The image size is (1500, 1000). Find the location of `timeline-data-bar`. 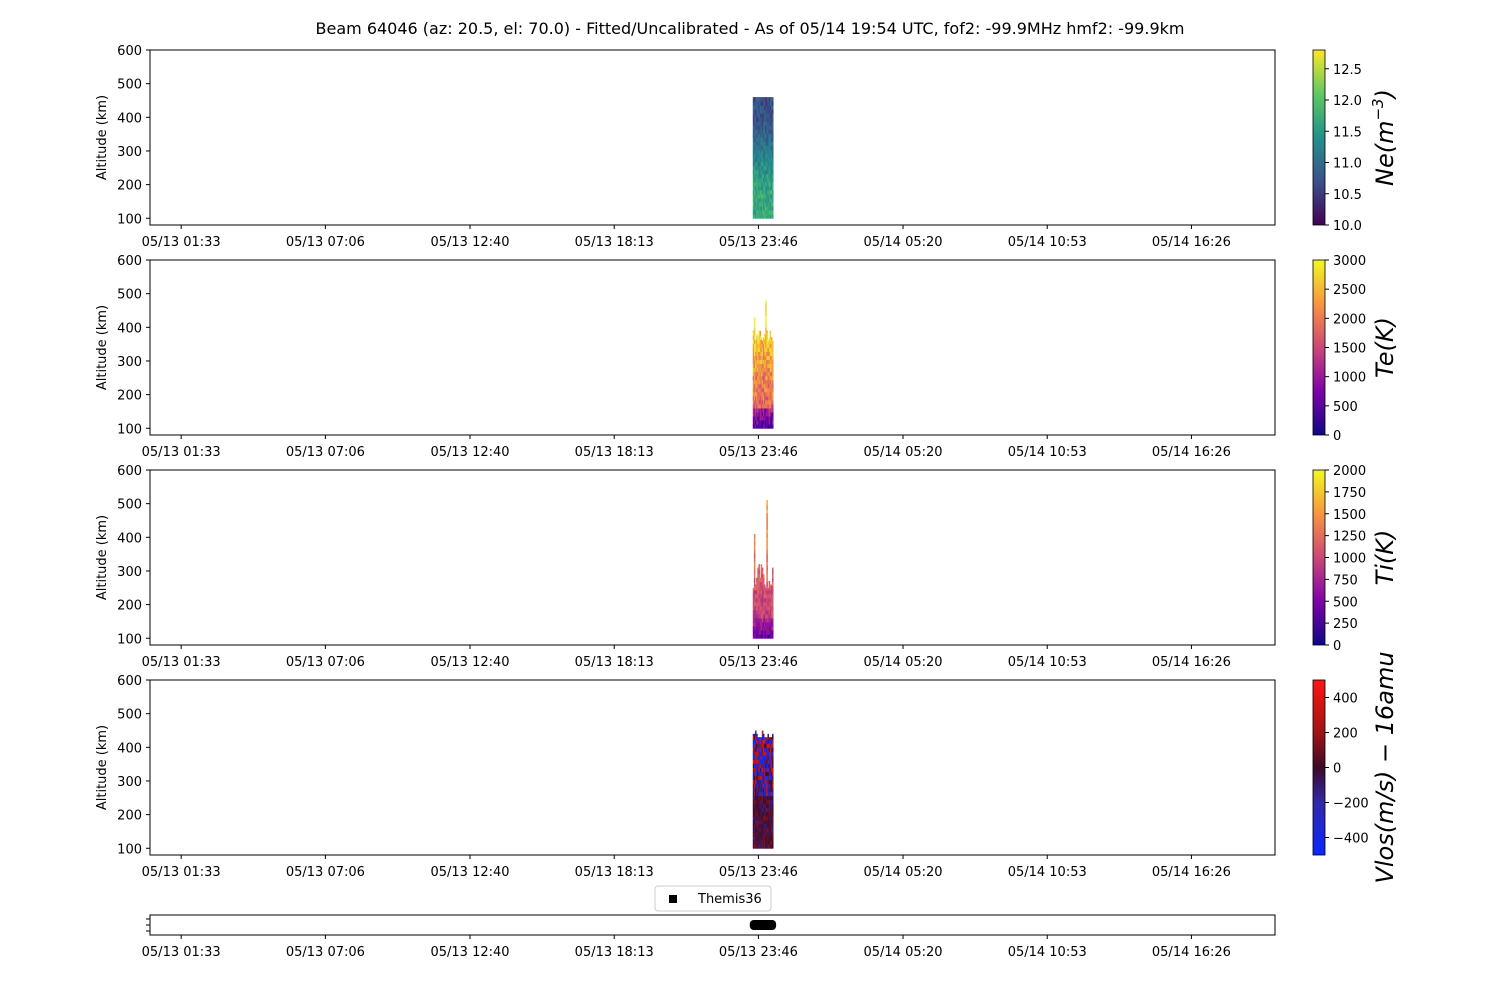

timeline-data-bar is located at coordinates (763, 925).